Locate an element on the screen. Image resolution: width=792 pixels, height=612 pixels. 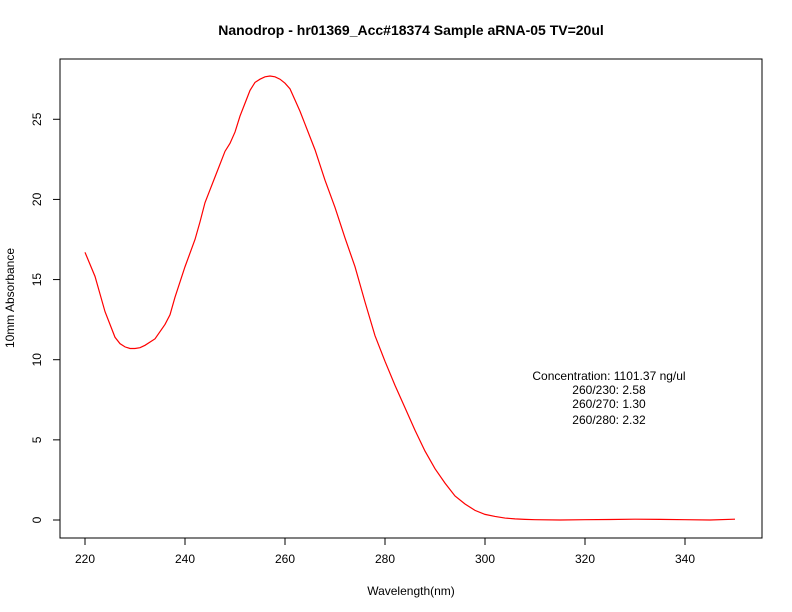
x-tick-label: 340 is located at coordinates (685, 559).